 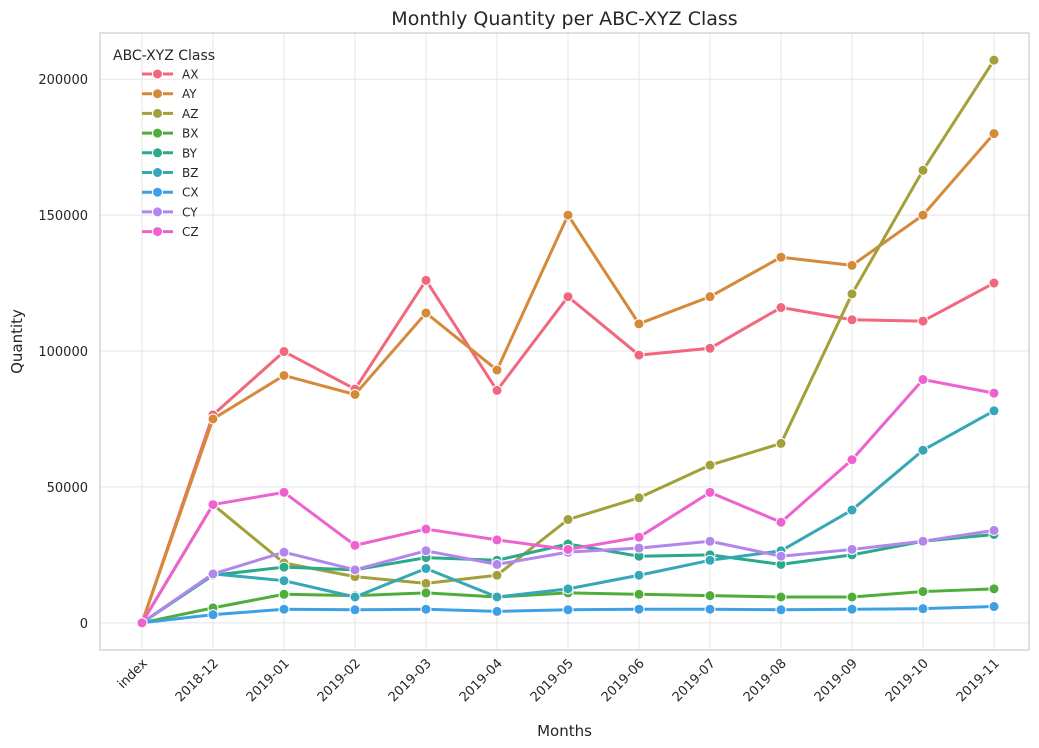 I want to click on x-tick-label: 2019-11, so click(x=978, y=680).